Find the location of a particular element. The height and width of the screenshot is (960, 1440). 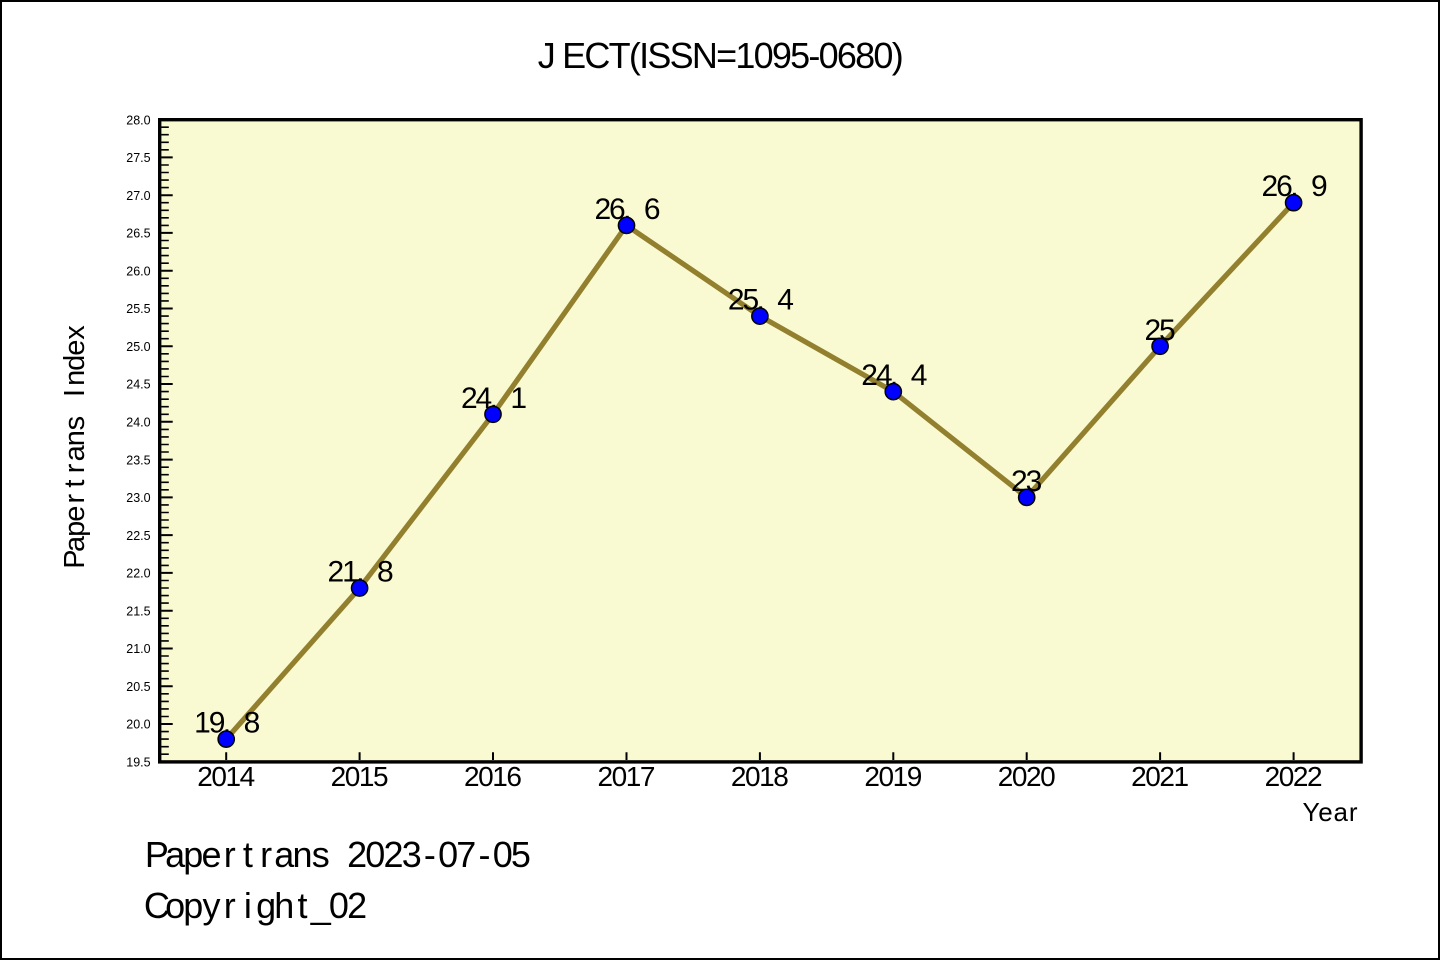

svg-text: 2020 is located at coordinates (1027, 776).